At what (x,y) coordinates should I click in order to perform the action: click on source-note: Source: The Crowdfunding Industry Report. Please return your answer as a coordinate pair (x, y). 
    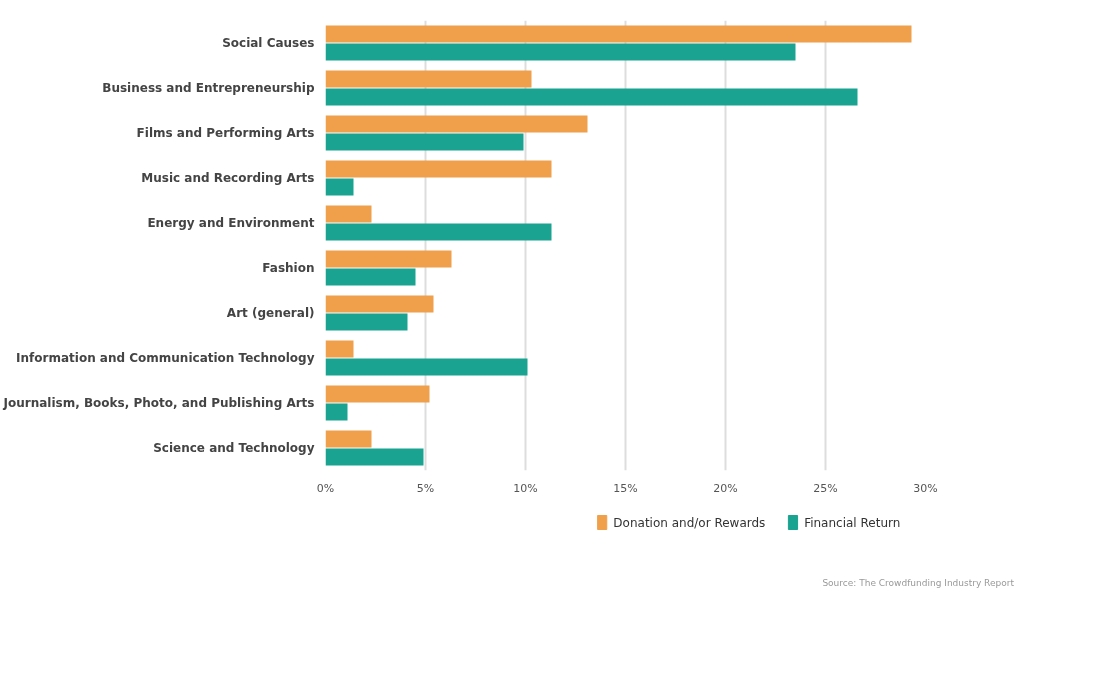
    Looking at the image, I should click on (918, 582).